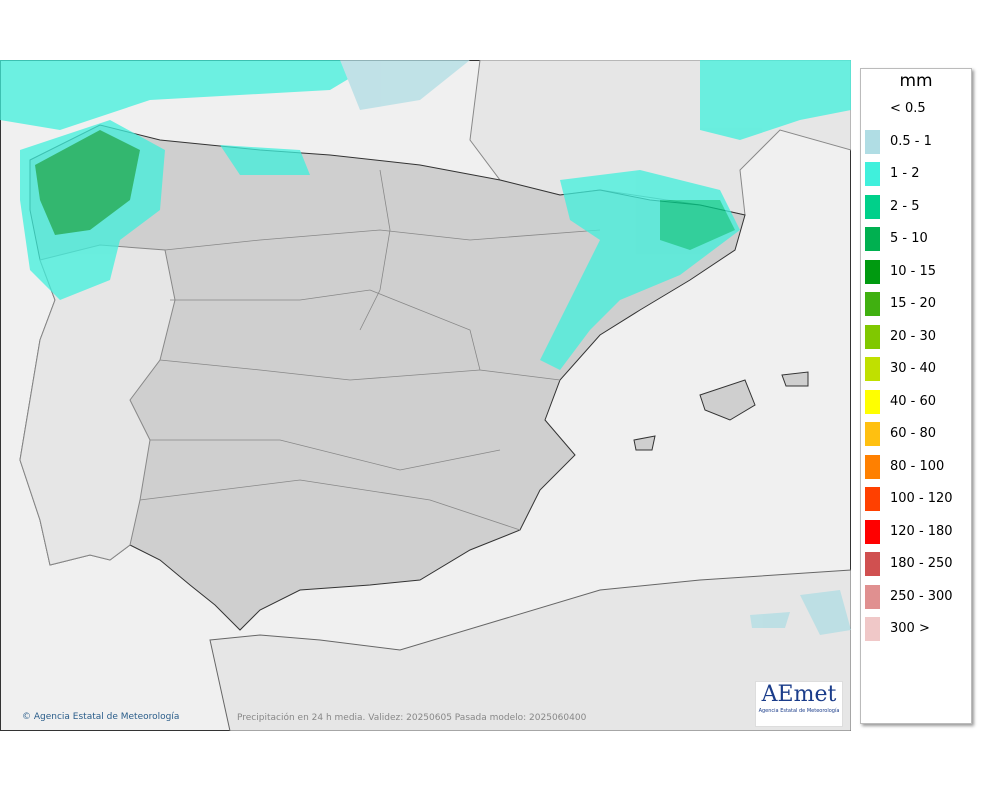 This screenshot has height=790, width=1000. I want to click on legend-label: 15 - 20, so click(913, 303).